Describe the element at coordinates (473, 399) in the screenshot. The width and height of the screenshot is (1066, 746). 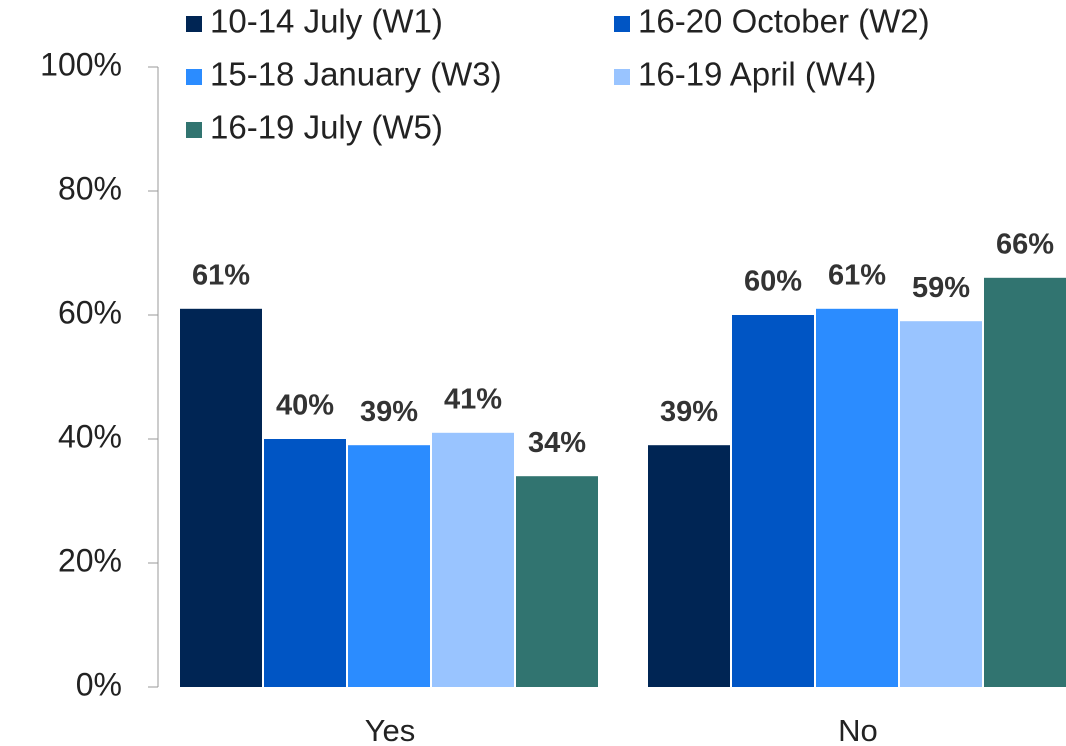
I see `value-label: 41%` at that location.